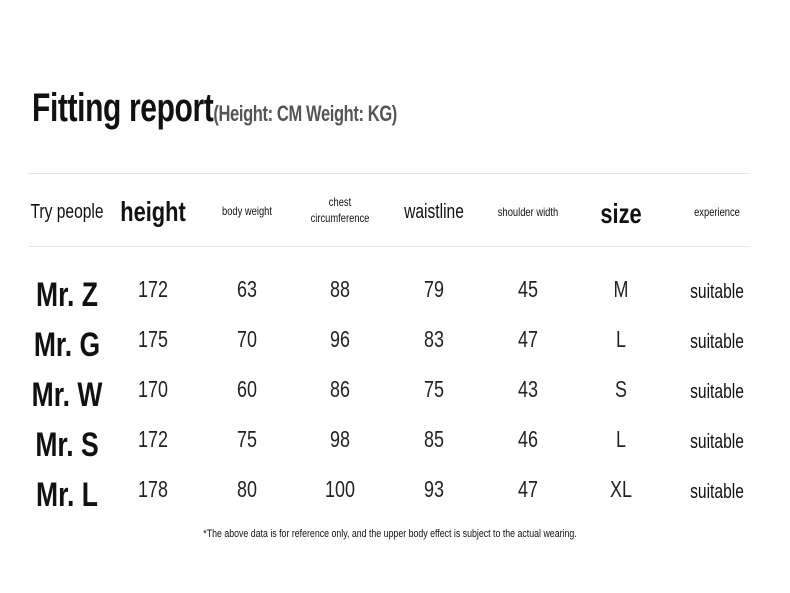 This screenshot has width=790, height=593. I want to click on table-cell: 83, so click(434, 338).